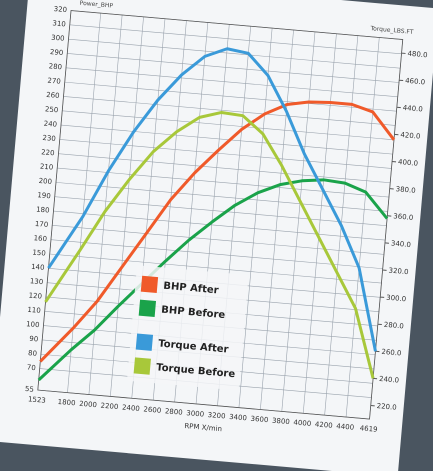  Describe the element at coordinates (40, 238) in the screenshot. I see `y-tick-label: 160` at that location.